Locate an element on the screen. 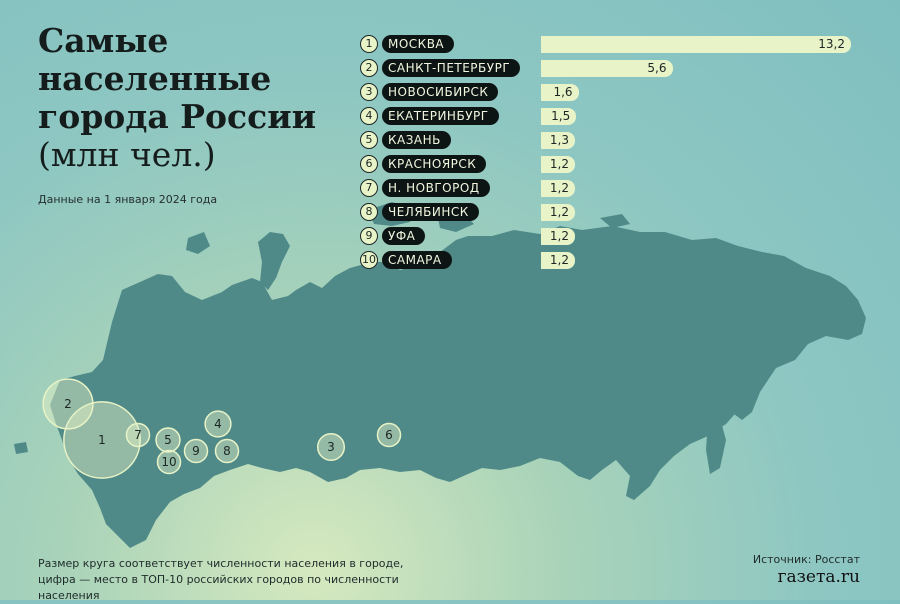  publisher-logo: газета.ru is located at coordinates (818, 577).